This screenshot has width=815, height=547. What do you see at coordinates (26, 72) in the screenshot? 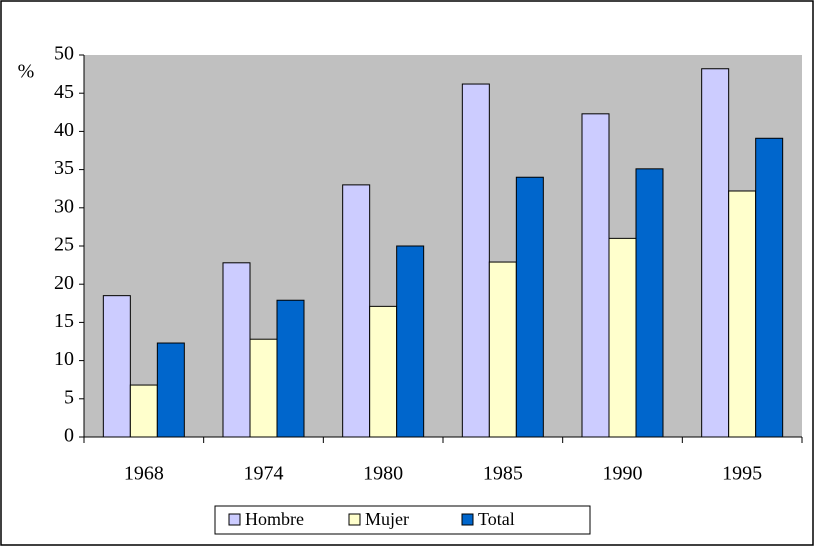
I see `y-axis-label: %` at bounding box center [26, 72].